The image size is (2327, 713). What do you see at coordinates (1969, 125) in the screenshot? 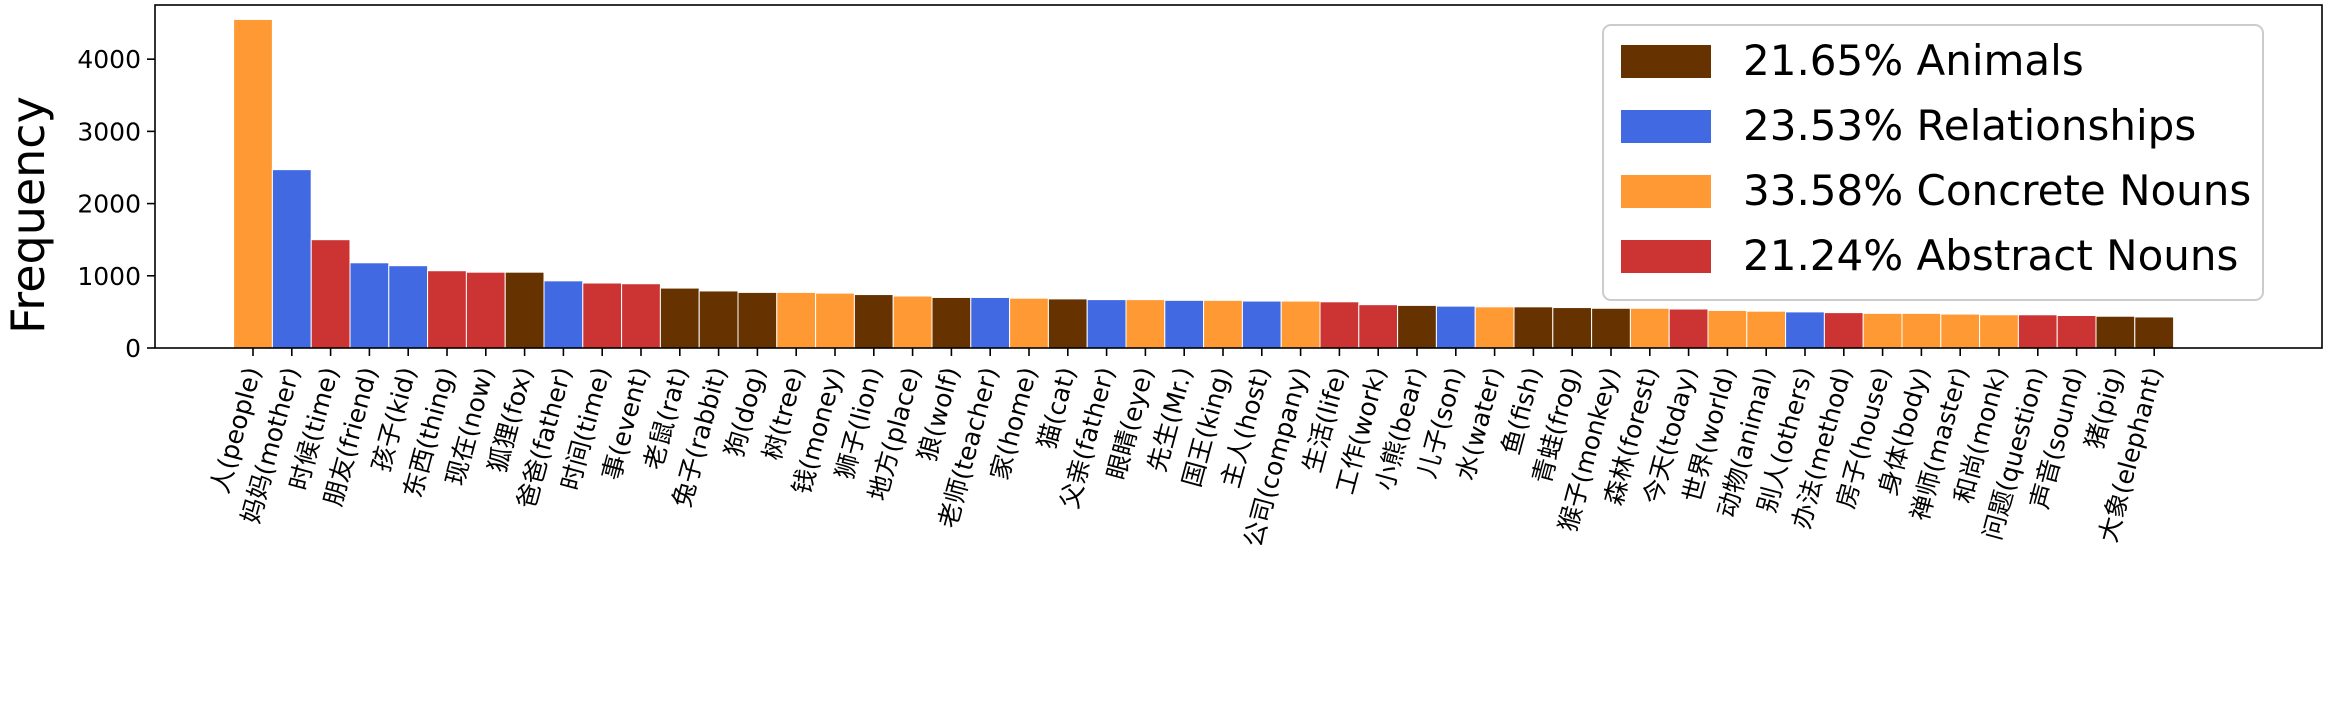
I see `legend-entry: 23.53% Relationships` at bounding box center [1969, 125].